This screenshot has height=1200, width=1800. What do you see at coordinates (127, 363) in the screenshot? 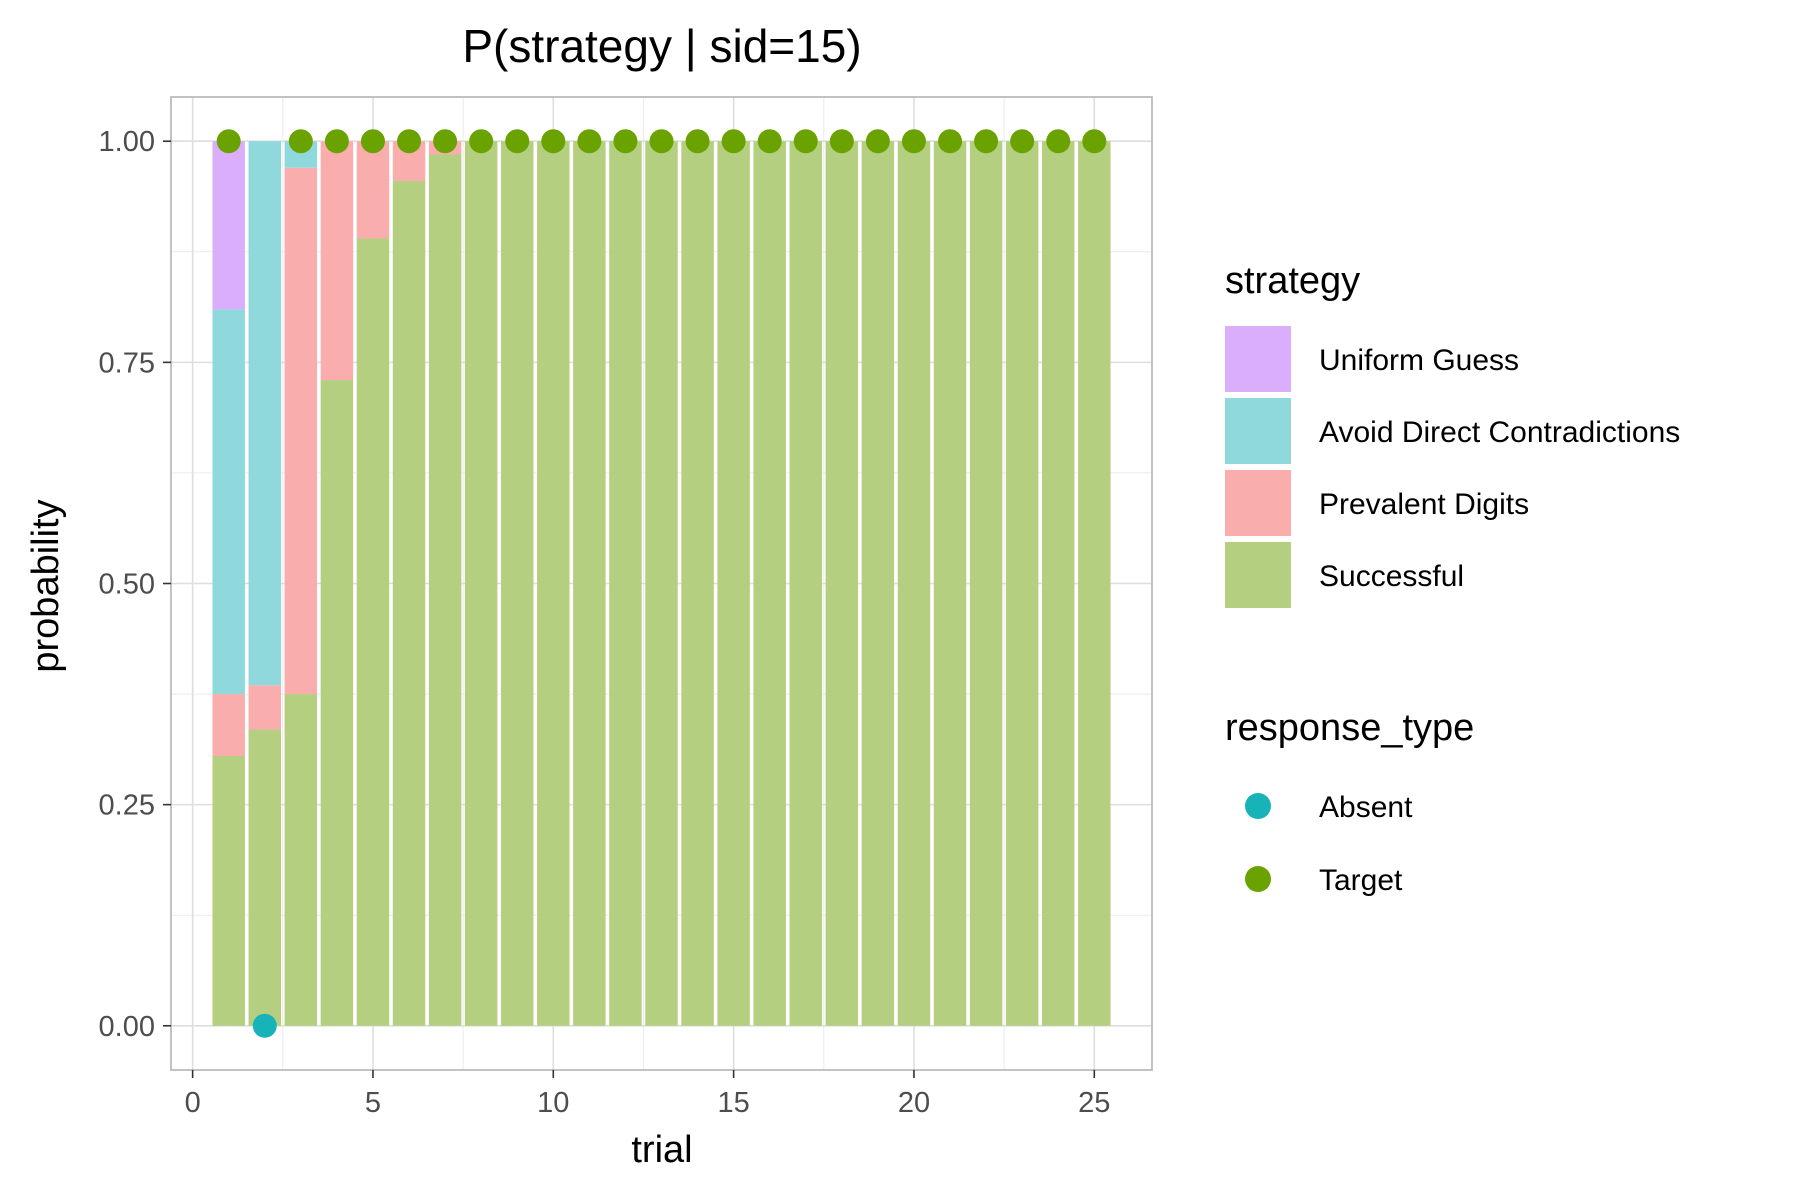
I see `y-tick-label: 0.75` at bounding box center [127, 363].